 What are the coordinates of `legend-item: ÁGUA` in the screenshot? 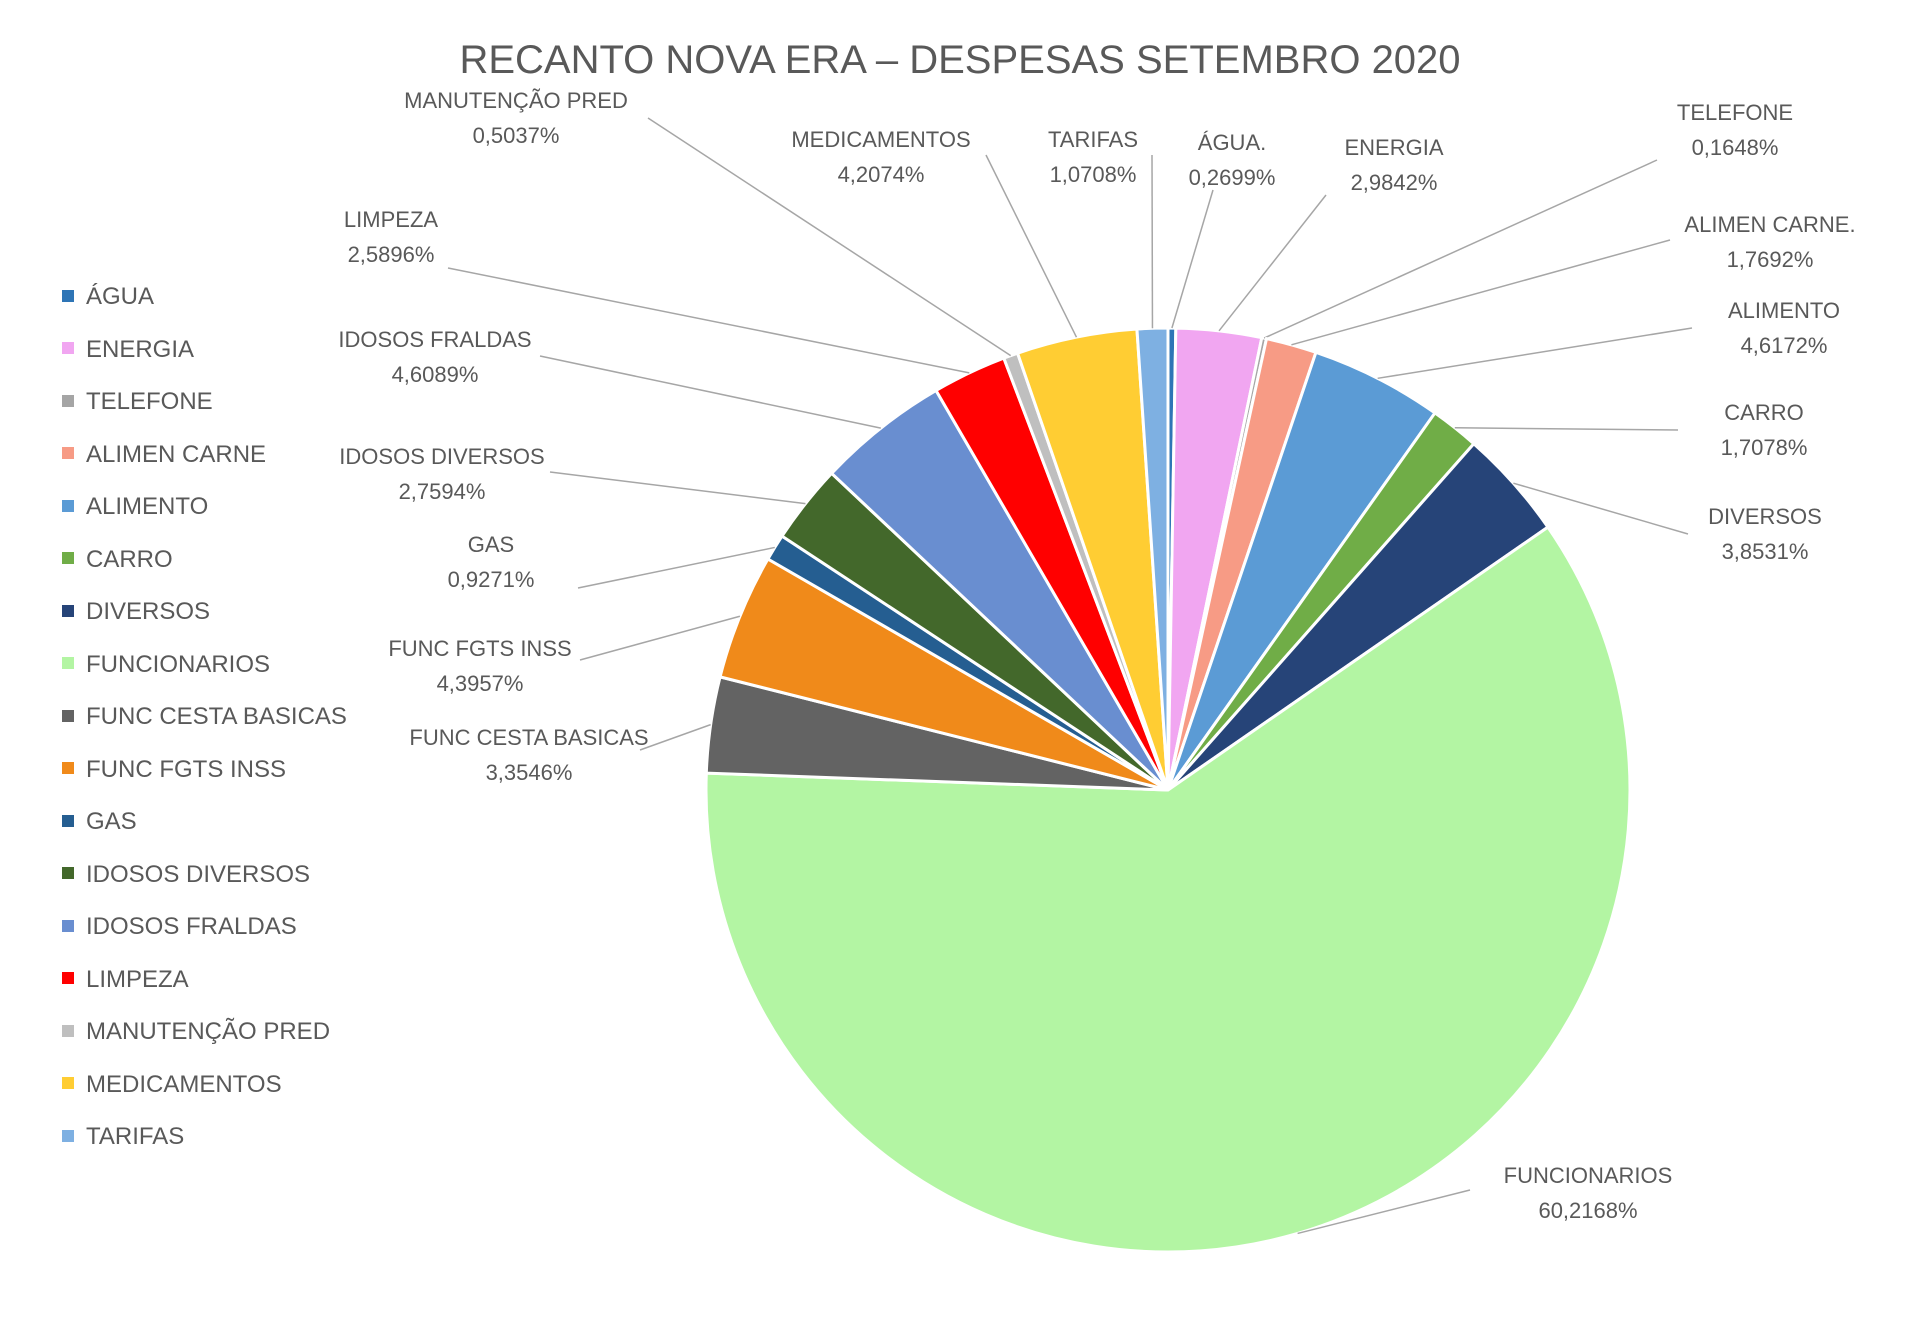 It's located at (108, 297).